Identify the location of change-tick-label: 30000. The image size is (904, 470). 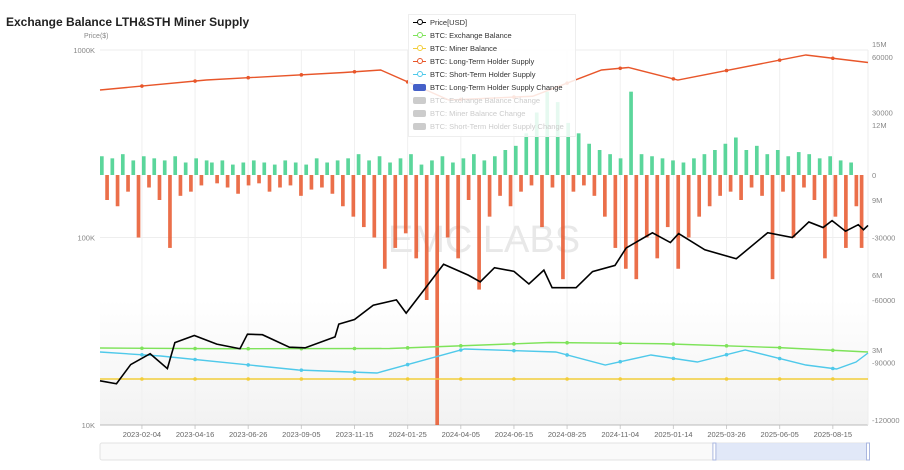
(882, 113).